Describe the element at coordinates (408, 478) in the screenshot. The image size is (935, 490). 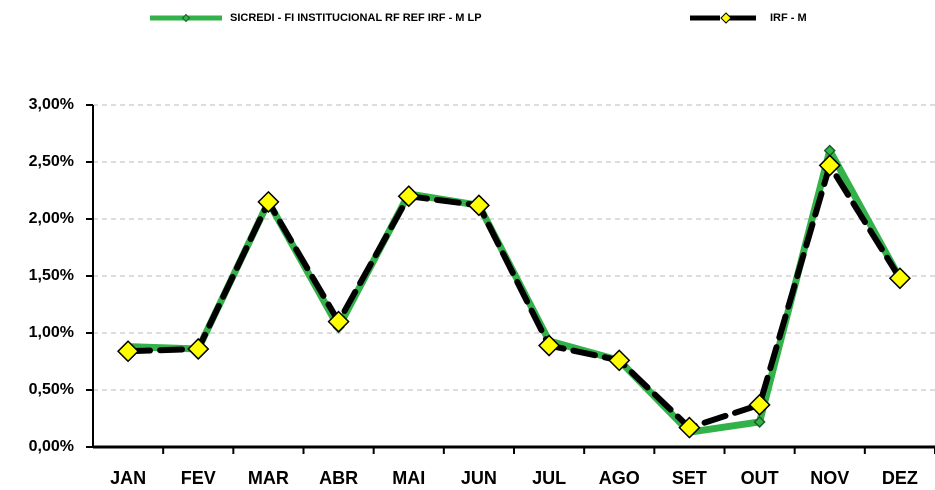
I see `x-tick-label: MAI` at that location.